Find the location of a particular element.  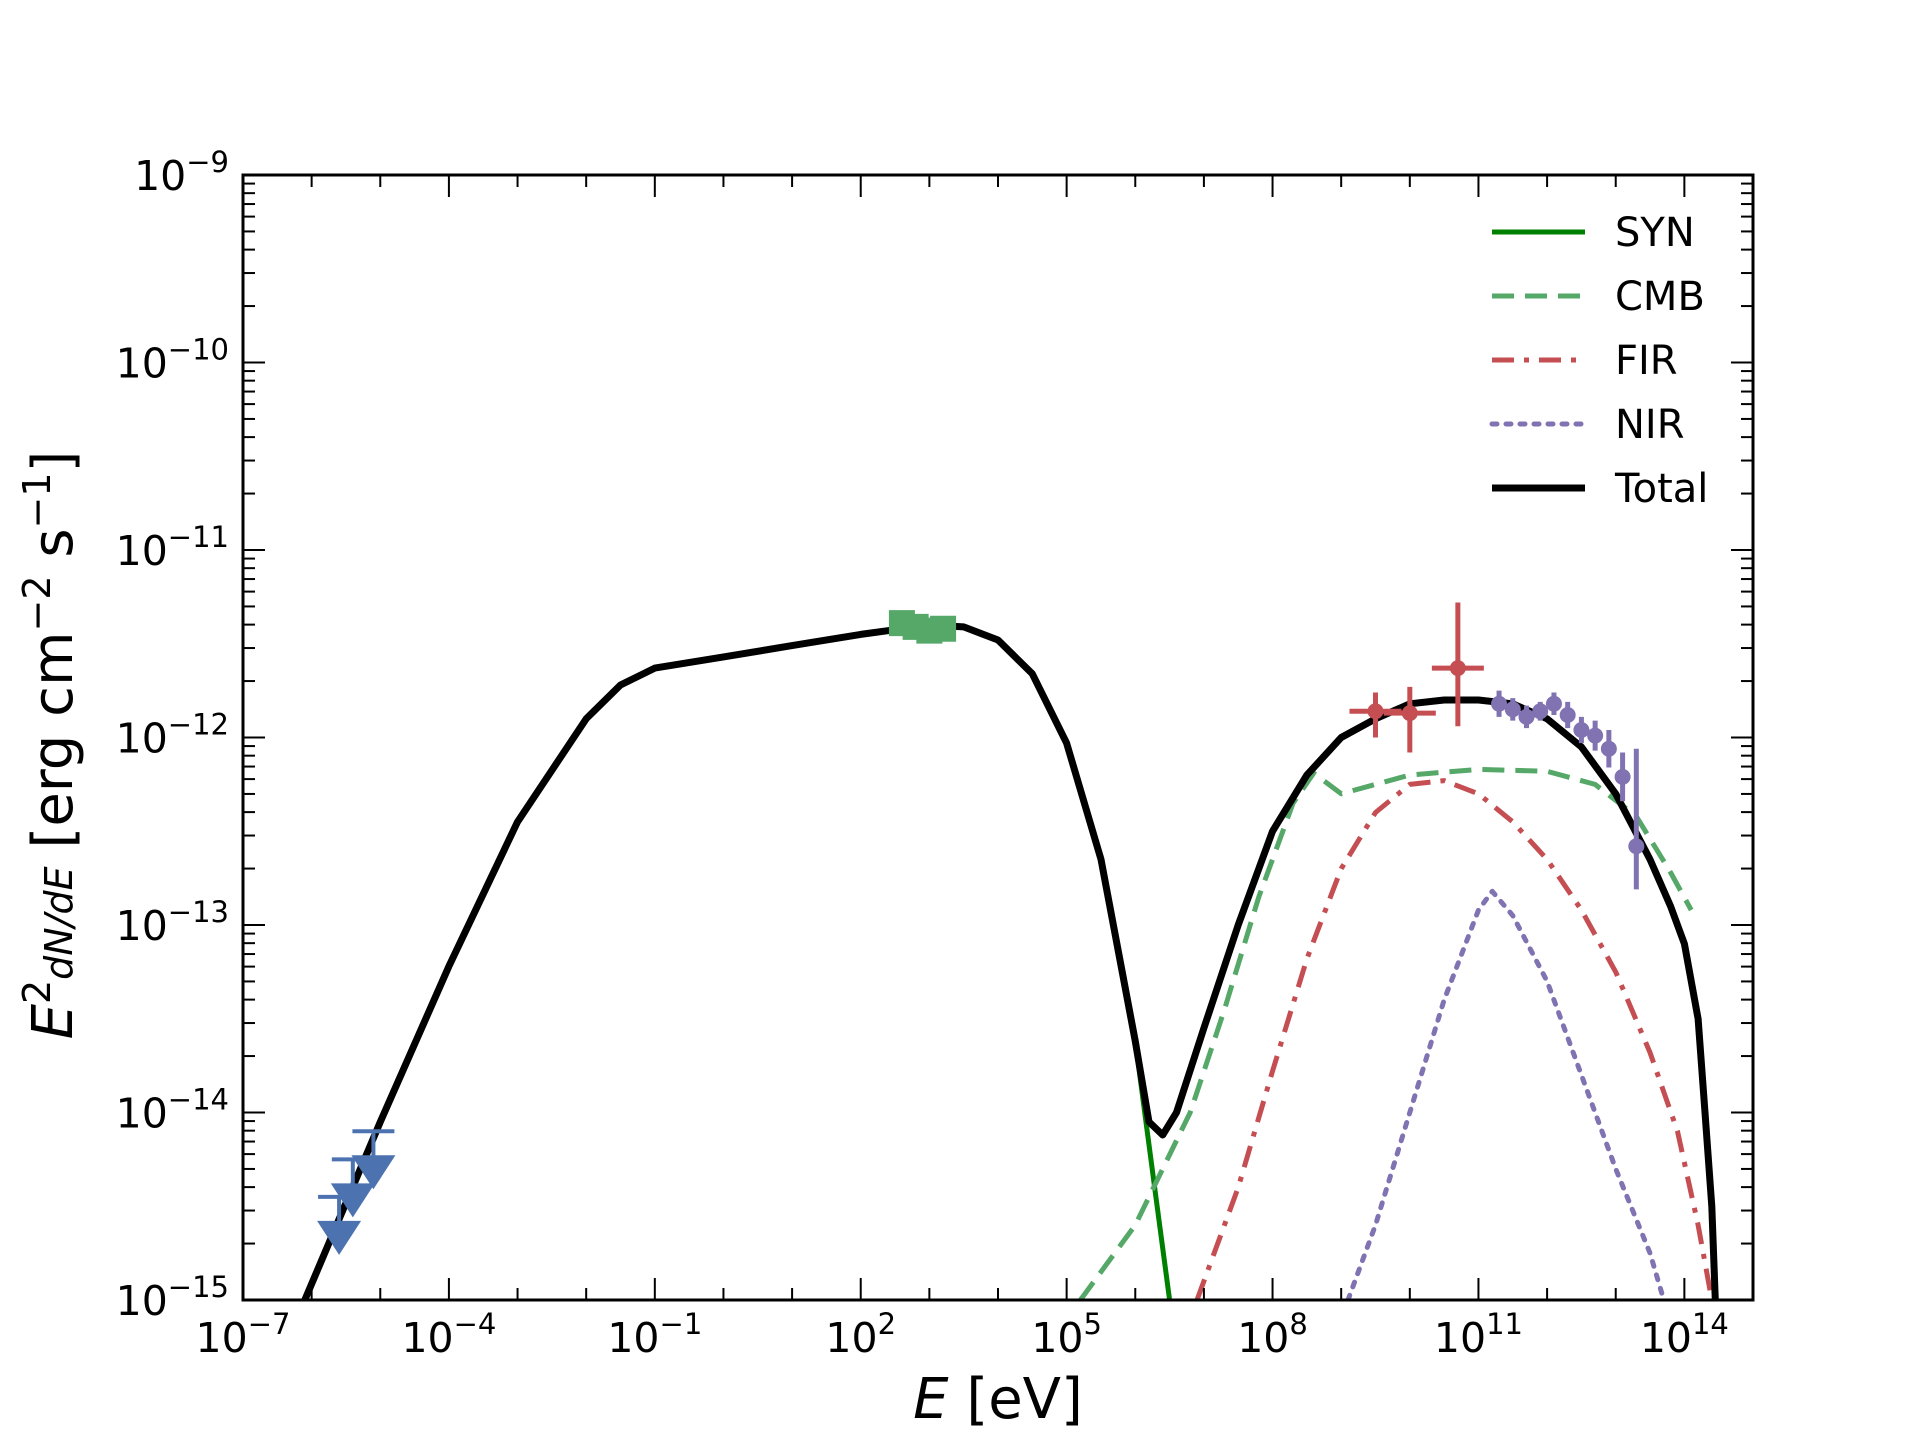

data-point-radio-upper-limits-3-arrow is located at coordinates (373, 1172).